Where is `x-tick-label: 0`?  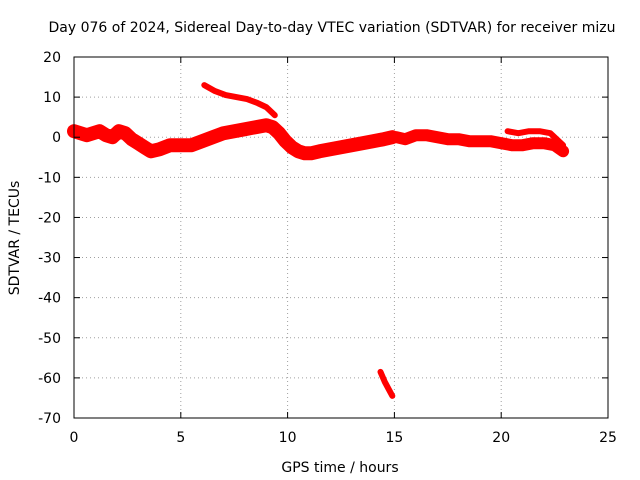
x-tick-label: 0 is located at coordinates (74, 438).